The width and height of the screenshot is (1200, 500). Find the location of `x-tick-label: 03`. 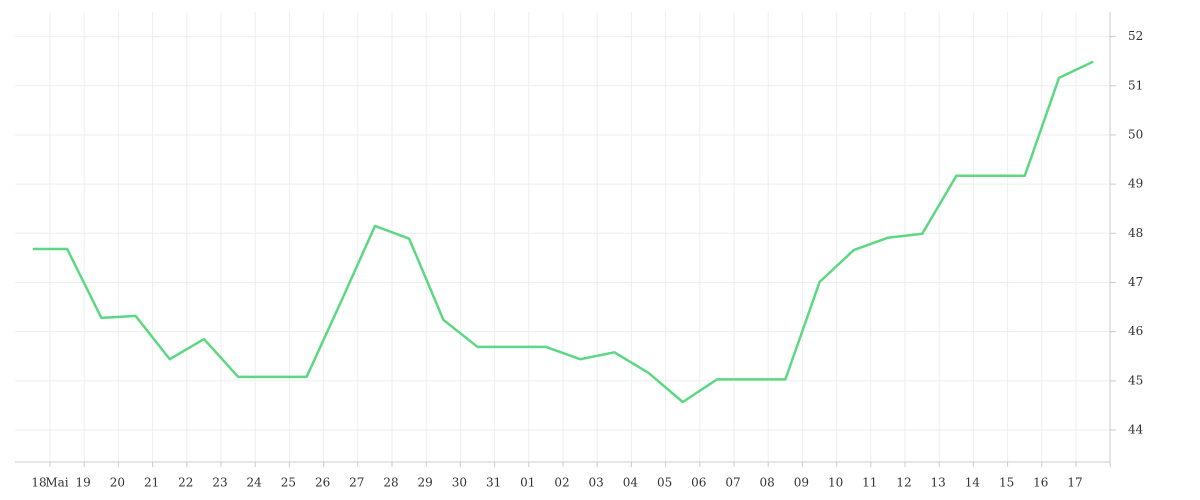

x-tick-label: 03 is located at coordinates (596, 483).